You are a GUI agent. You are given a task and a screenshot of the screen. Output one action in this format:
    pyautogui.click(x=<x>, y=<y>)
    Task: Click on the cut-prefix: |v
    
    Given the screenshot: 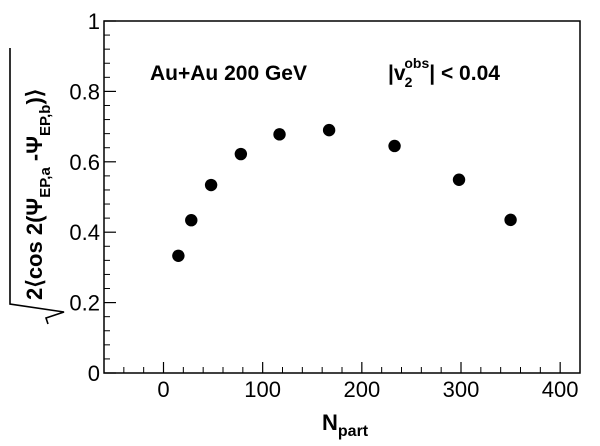 What is the action you would take?
    pyautogui.click(x=397, y=73)
    